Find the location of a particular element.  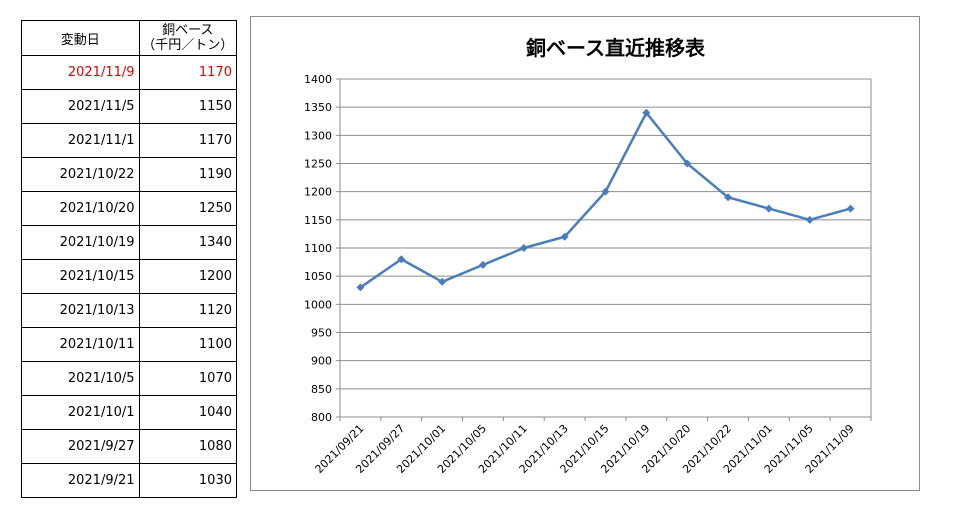

table-row: 2021/10/11 1100 is located at coordinates (129, 344).